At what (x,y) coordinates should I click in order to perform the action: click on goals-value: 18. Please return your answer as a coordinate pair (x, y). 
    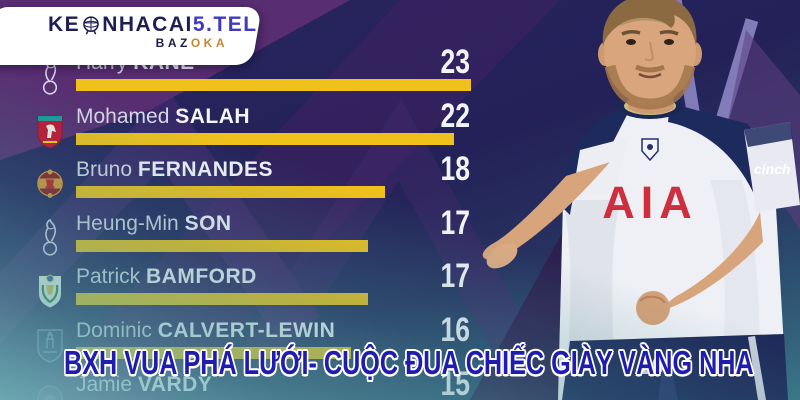
    Looking at the image, I should click on (455, 169).